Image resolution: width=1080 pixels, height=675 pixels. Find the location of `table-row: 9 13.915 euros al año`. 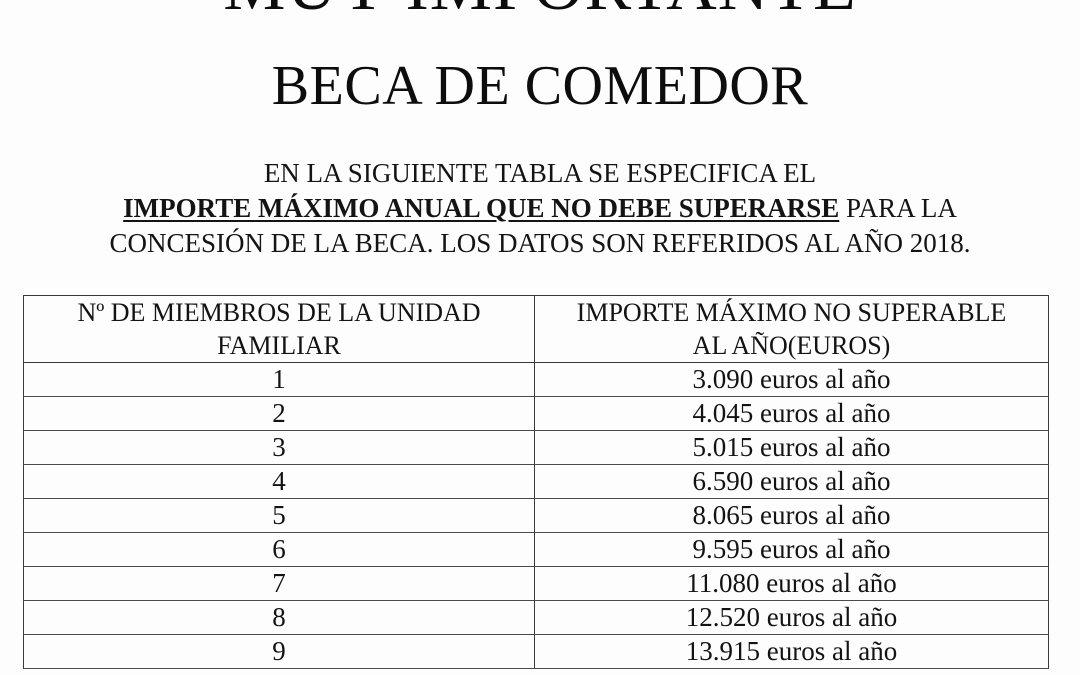

table-row: 9 13.915 euros al año is located at coordinates (536, 651).